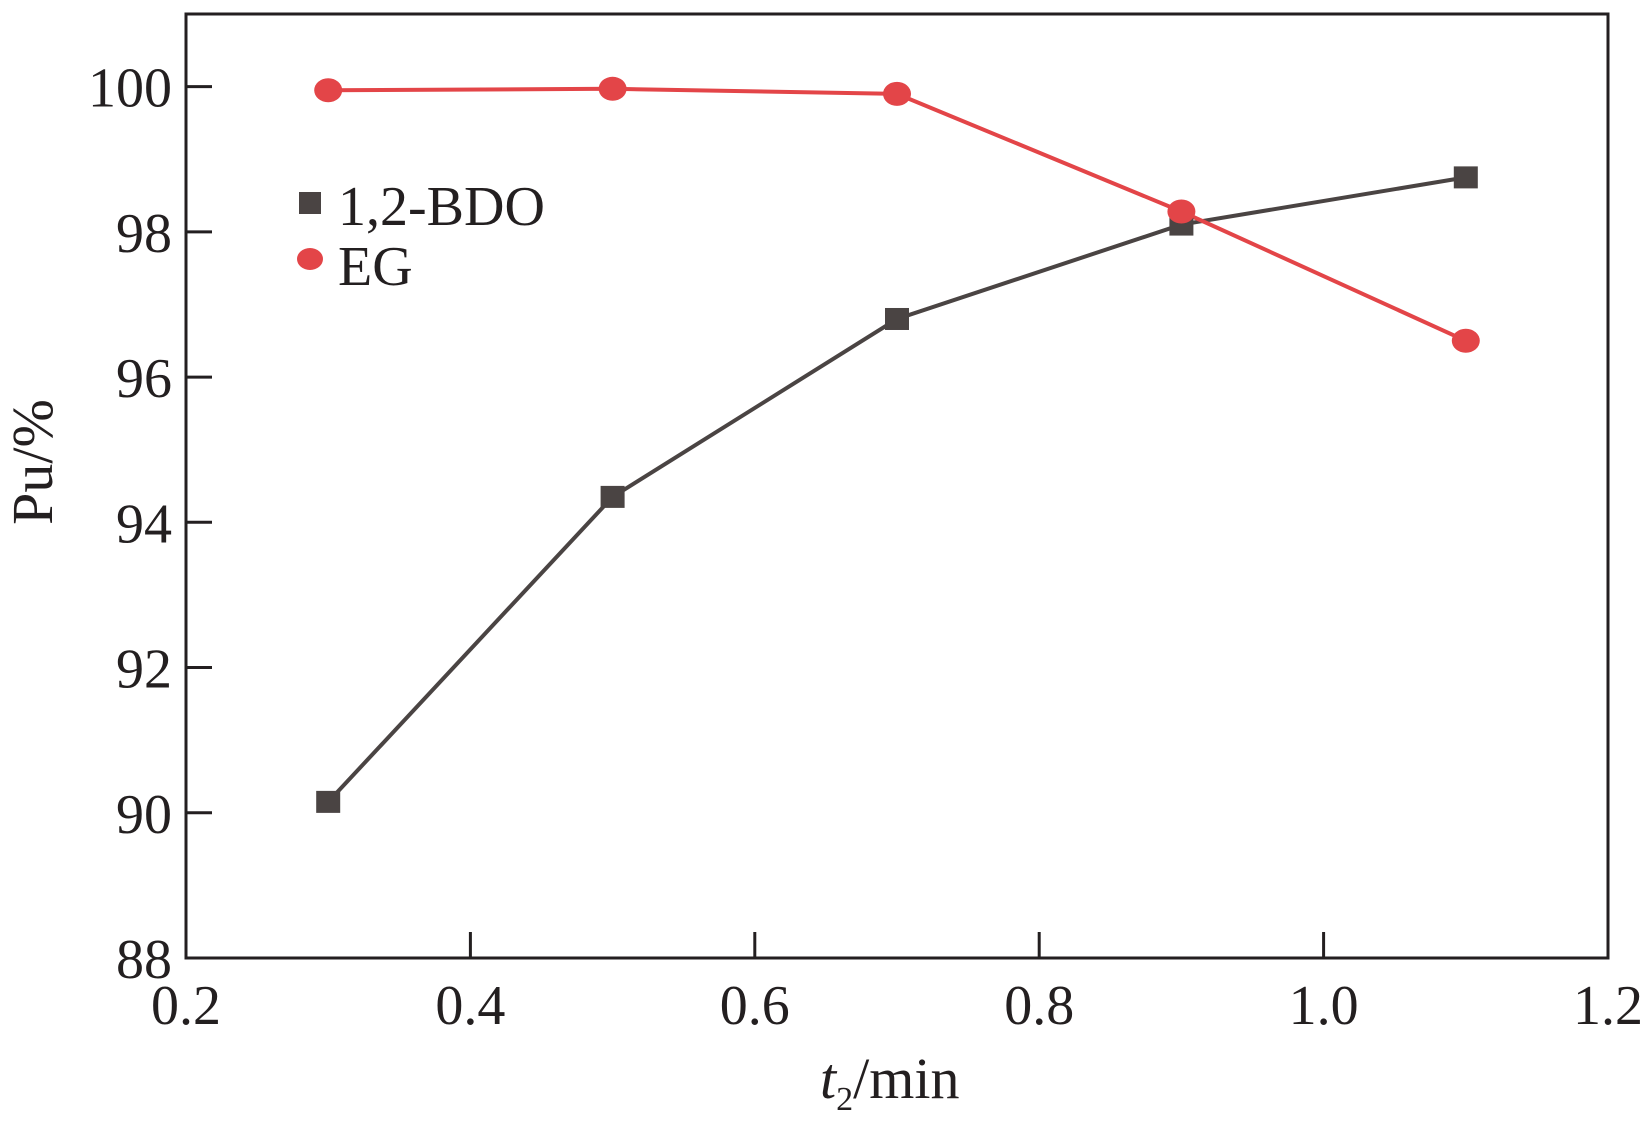  What do you see at coordinates (470, 1006) in the screenshot?
I see `x-tick-label: 0.4` at bounding box center [470, 1006].